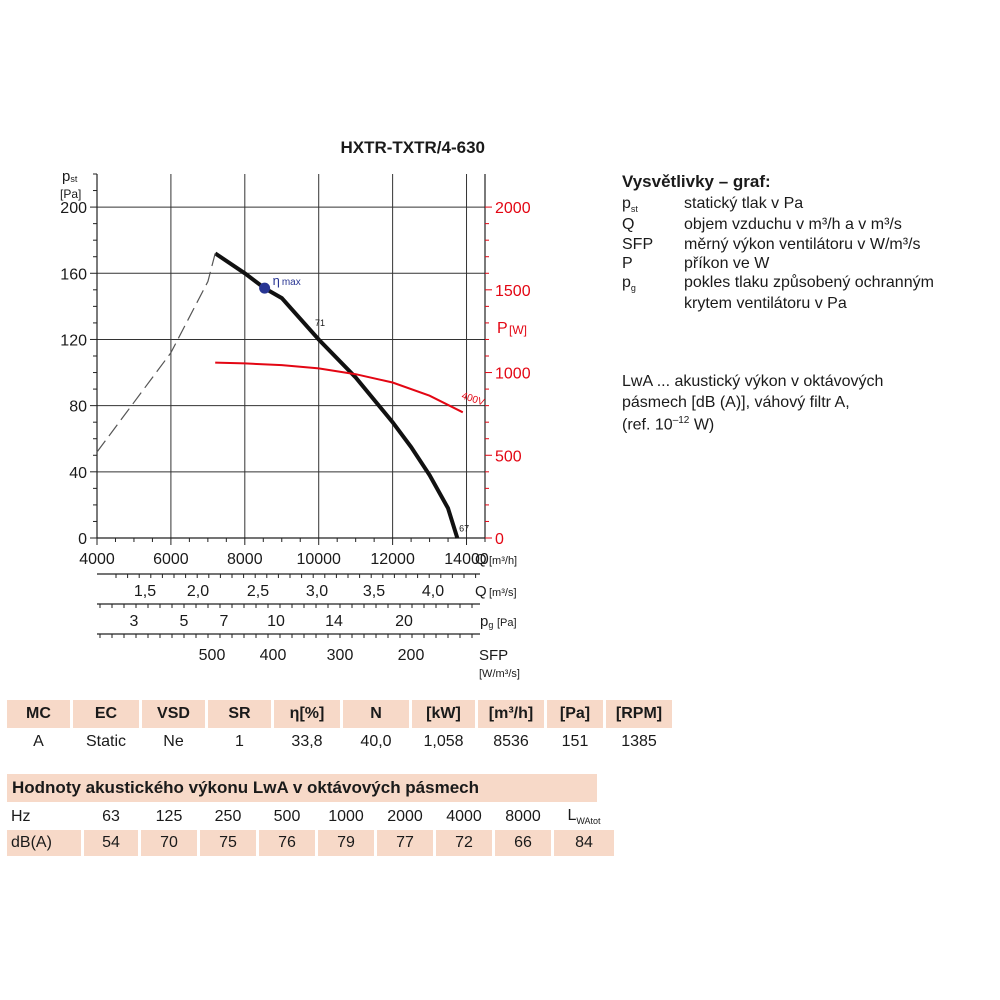  I want to click on q-ms-label: Q, so click(481, 591).